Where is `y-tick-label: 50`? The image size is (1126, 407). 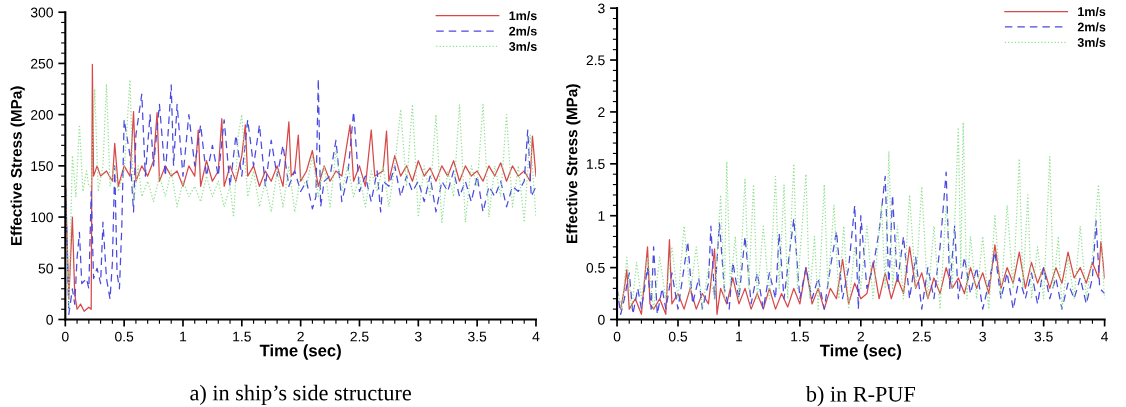 y-tick-label: 50 is located at coordinates (45, 268).